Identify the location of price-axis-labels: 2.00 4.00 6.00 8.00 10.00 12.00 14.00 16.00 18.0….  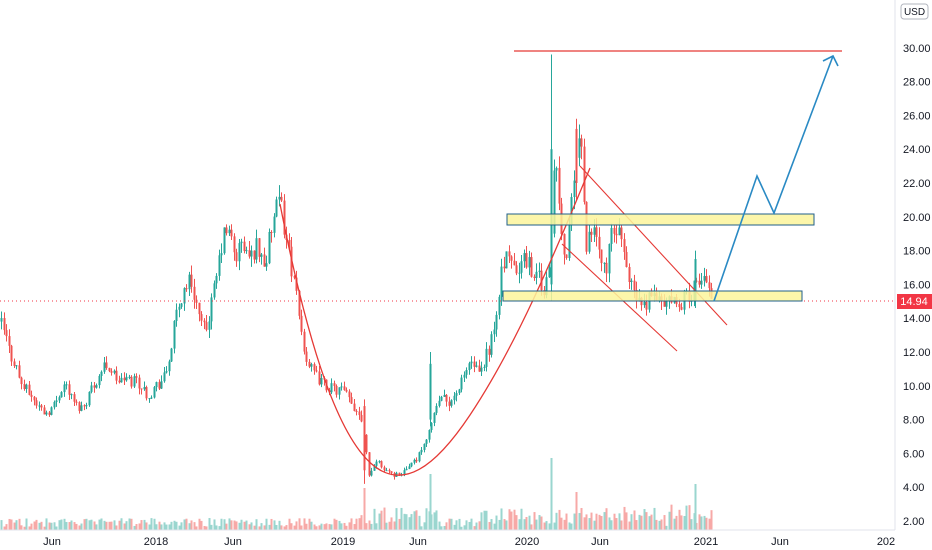
(917, 285).